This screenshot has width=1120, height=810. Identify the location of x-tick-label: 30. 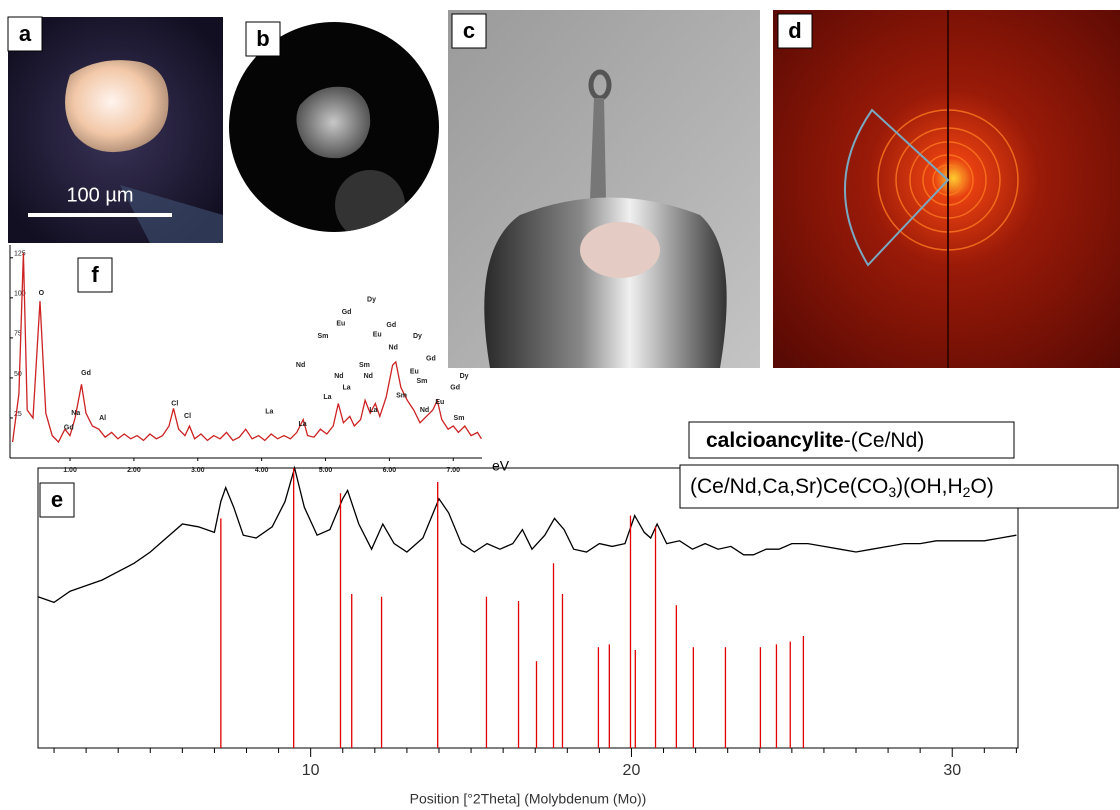
(952, 770).